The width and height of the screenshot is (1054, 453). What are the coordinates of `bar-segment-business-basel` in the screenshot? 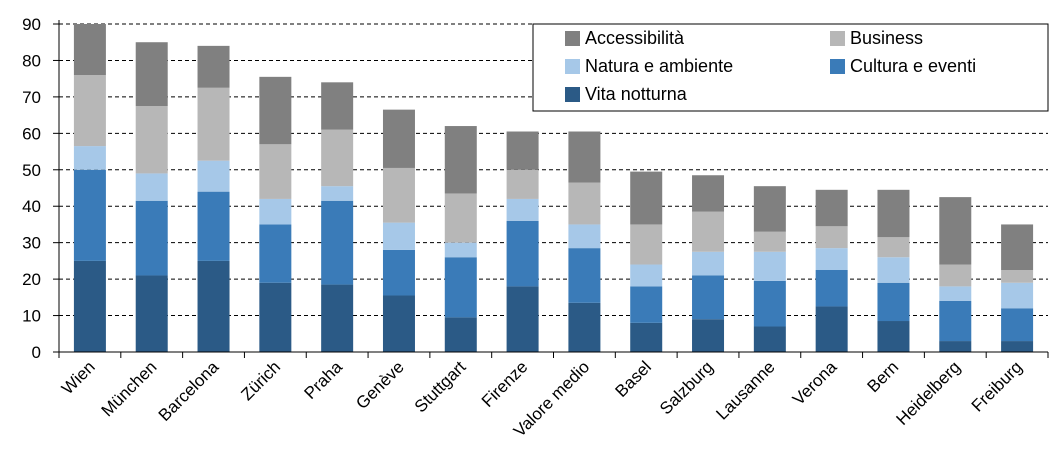 It's located at (646, 244).